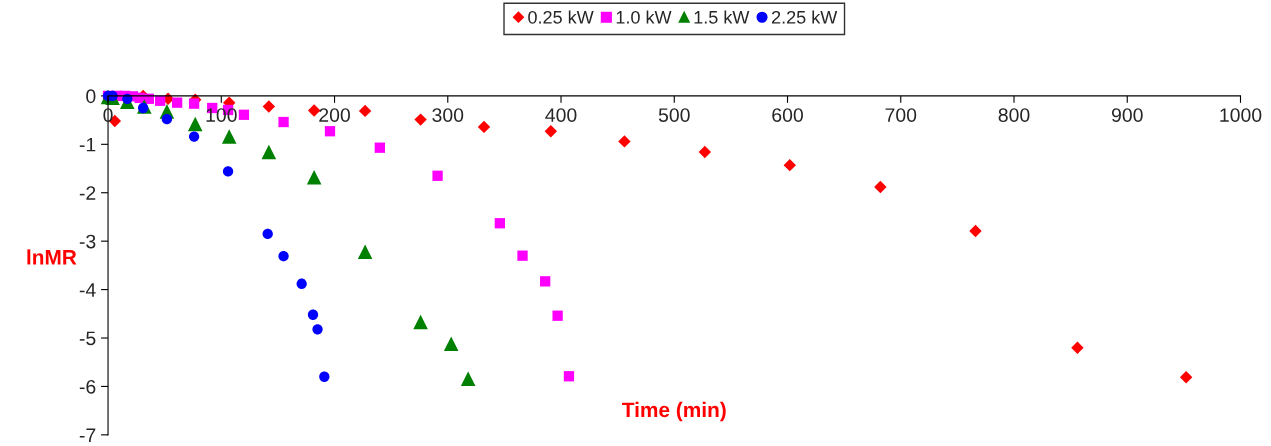 The image size is (1271, 446). I want to click on y-tick-label: -7, so click(87, 435).